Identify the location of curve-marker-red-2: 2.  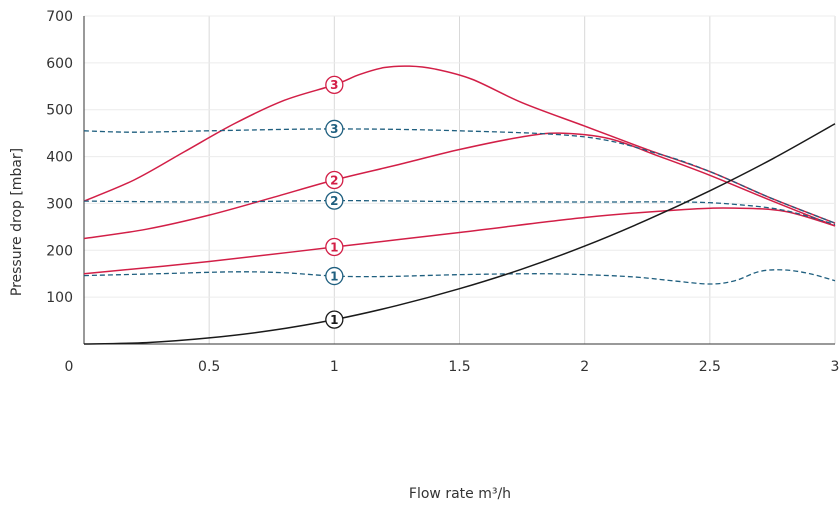
(334, 180).